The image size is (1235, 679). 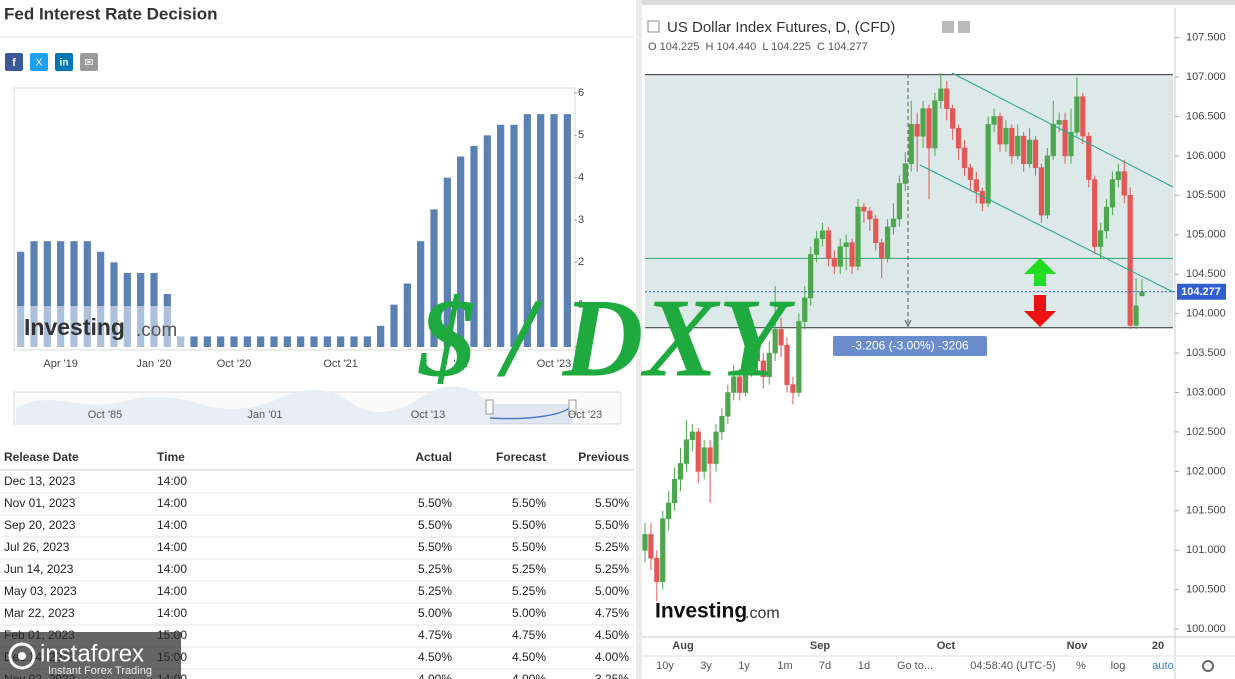 I want to click on share-icon: in, so click(x=64, y=63).